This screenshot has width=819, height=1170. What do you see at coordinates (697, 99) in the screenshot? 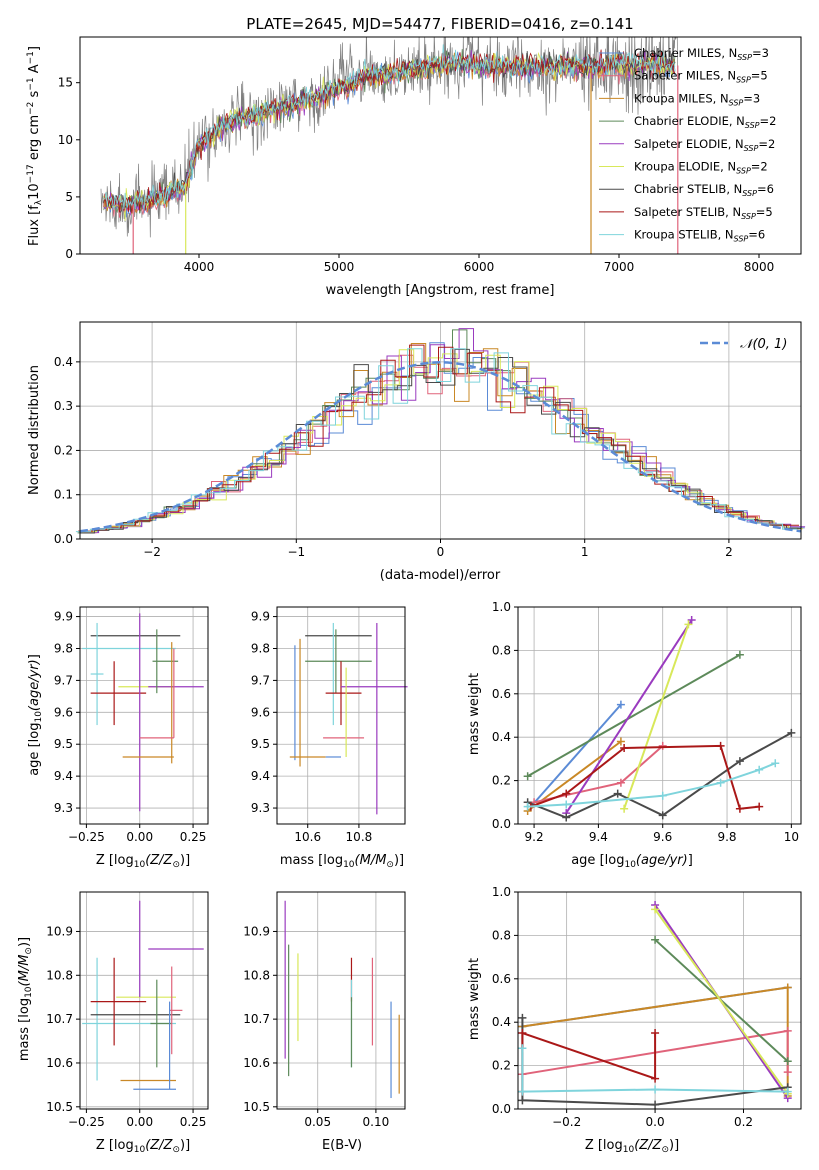
I see `legend-label-kroupa-miles: Kroupa MILES, NSSP=3` at bounding box center [697, 99].